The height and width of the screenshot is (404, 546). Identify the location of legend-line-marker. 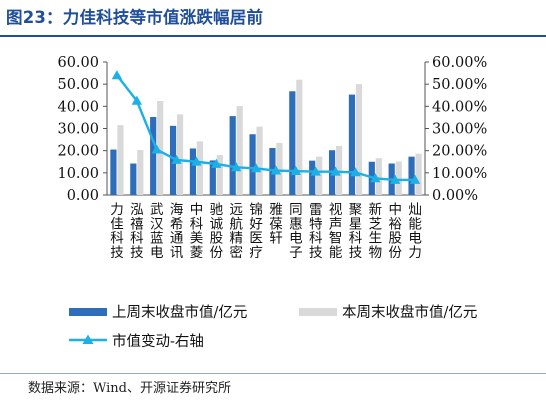
(88, 339).